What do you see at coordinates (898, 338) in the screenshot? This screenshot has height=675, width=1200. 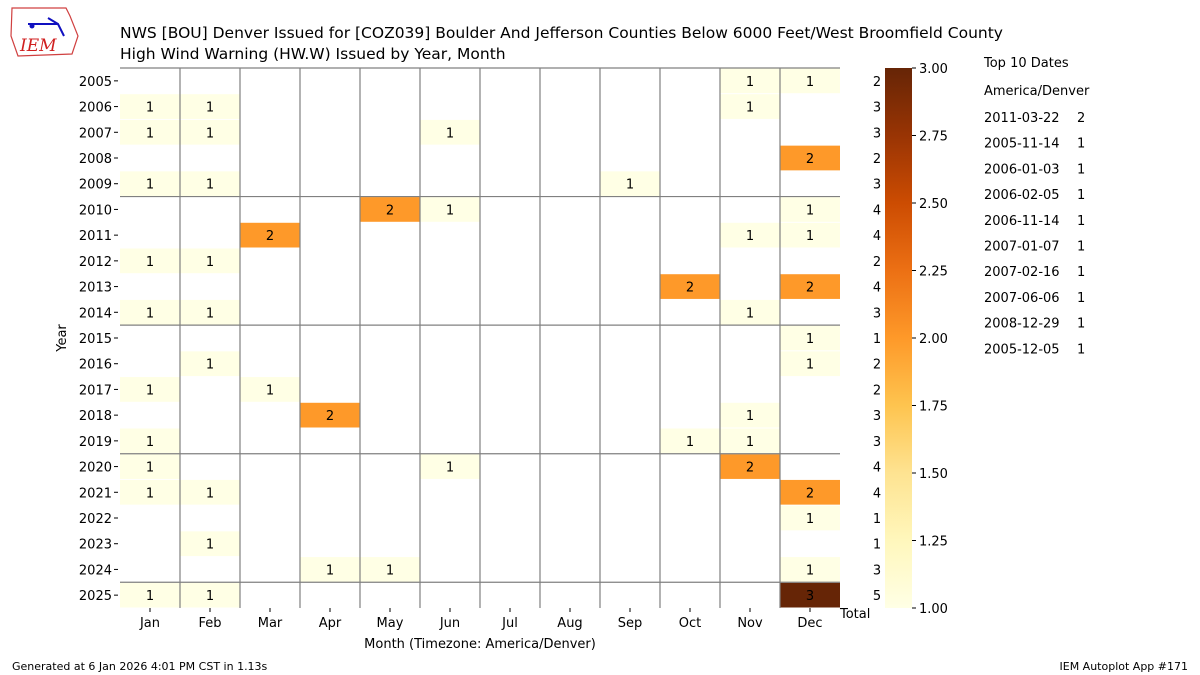 I see `colorbar` at bounding box center [898, 338].